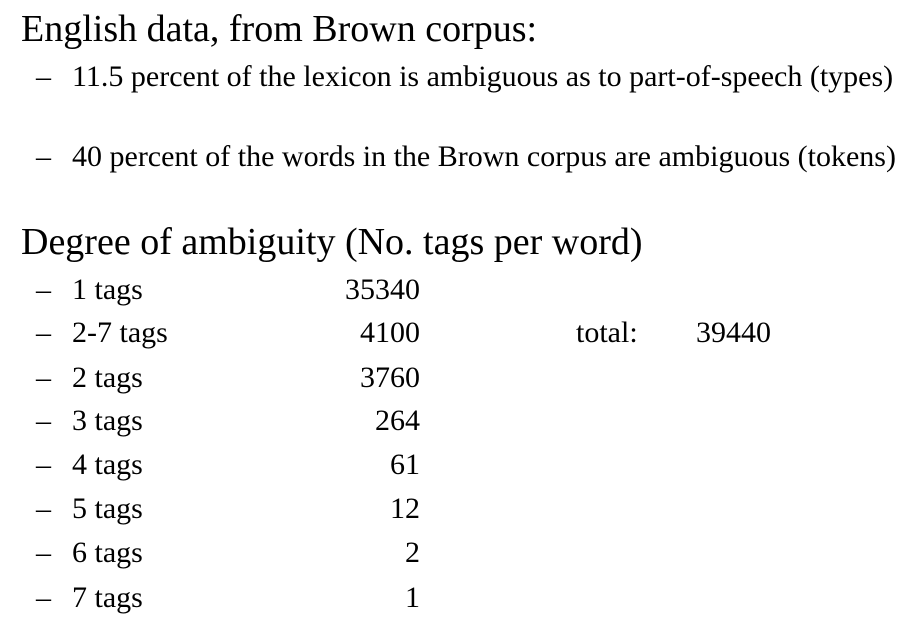  I want to click on table-row: – 3 tags 264, so click(461, 421).